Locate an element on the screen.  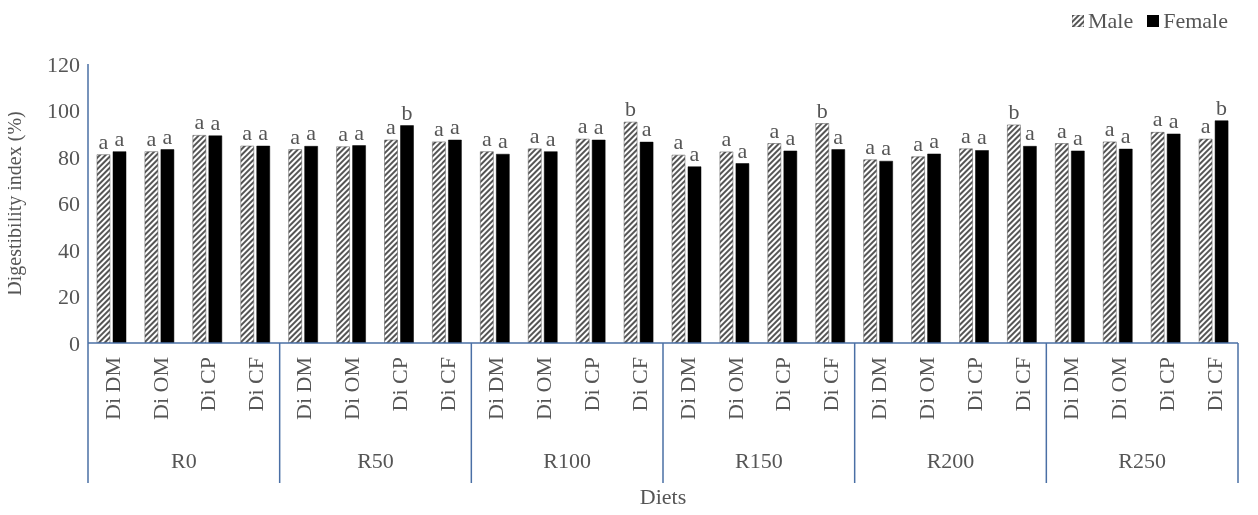
text: R0 is located at coordinates (183, 460).